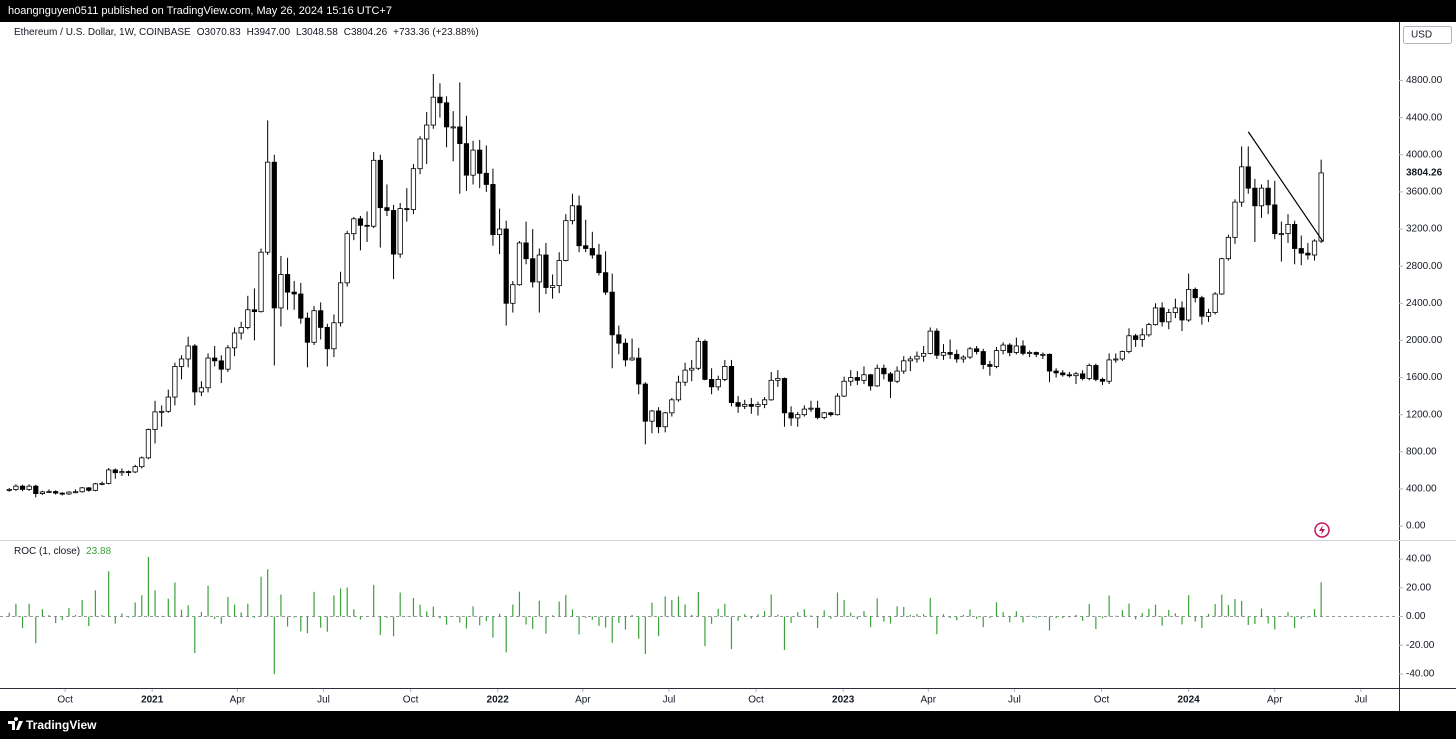  I want to click on currency-box, so click(1427, 35).